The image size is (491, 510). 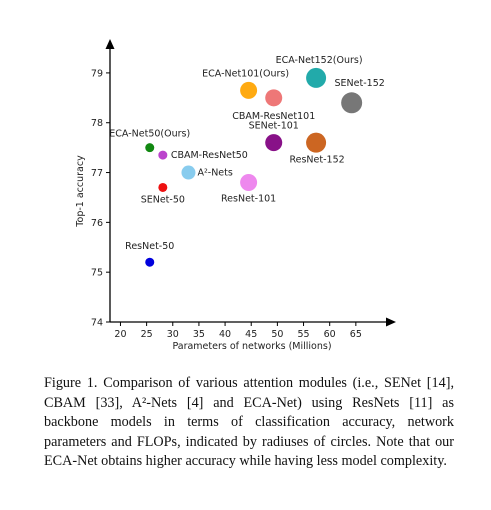 What do you see at coordinates (149, 134) in the screenshot?
I see `data-label: ECA-Net50(Ours)` at bounding box center [149, 134].